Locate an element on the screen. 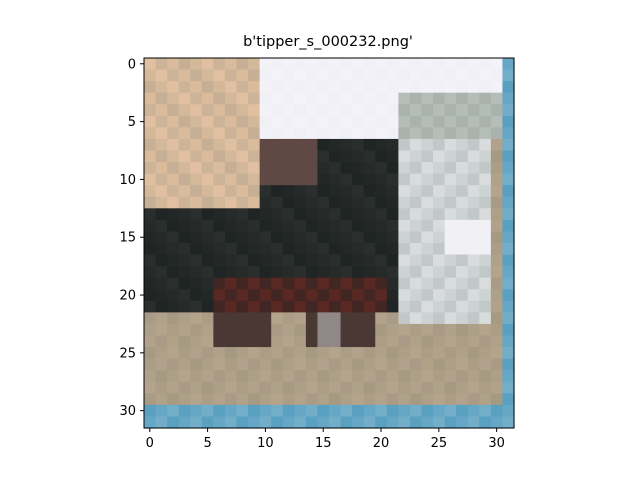 The height and width of the screenshot is (480, 640). y-tick-label: 25 is located at coordinates (127, 353).